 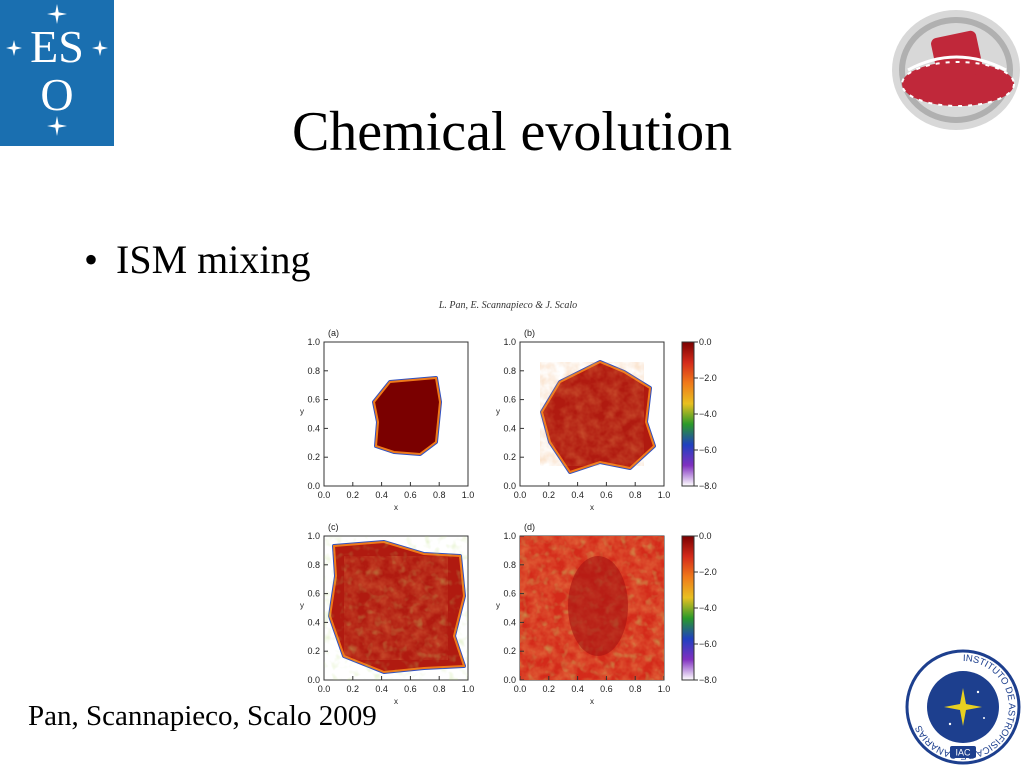 What do you see at coordinates (963, 753) in the screenshot?
I see `iac-badge: IAC` at bounding box center [963, 753].